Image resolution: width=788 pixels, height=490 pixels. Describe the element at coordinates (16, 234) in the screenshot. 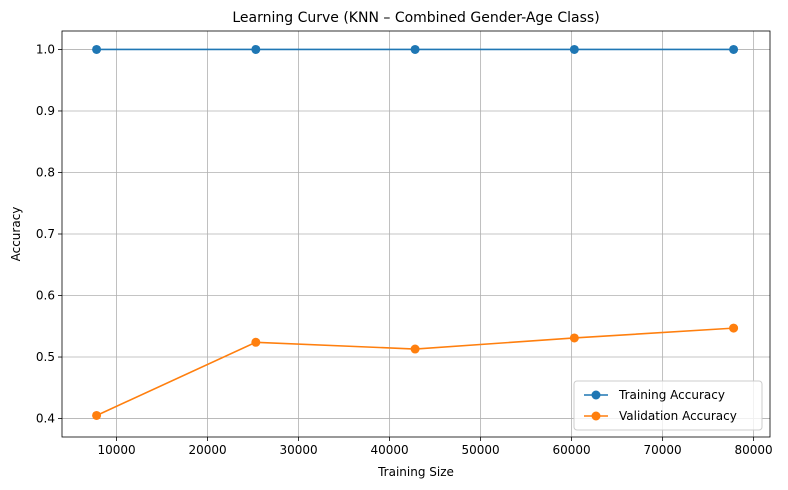

I see `y-axis-label: Accuracy` at that location.